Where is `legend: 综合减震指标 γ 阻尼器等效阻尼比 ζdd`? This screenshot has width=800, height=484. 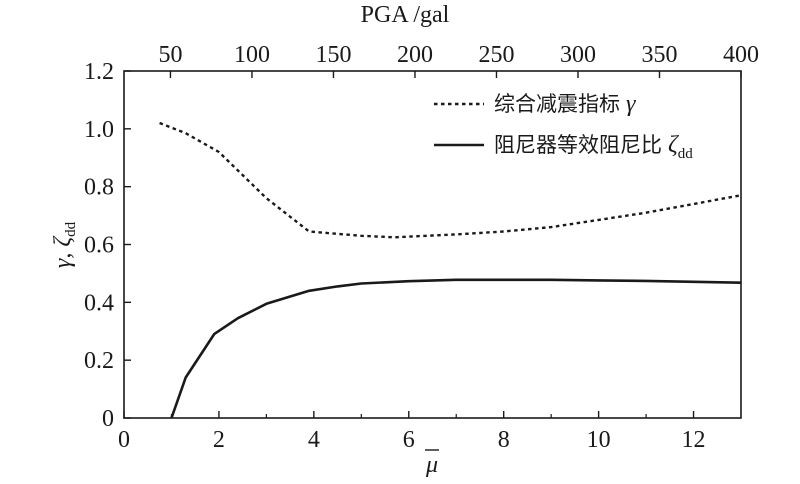
legend: 综合减震指标 γ 阻尼器等效阻尼比 ζdd is located at coordinates (563, 126).